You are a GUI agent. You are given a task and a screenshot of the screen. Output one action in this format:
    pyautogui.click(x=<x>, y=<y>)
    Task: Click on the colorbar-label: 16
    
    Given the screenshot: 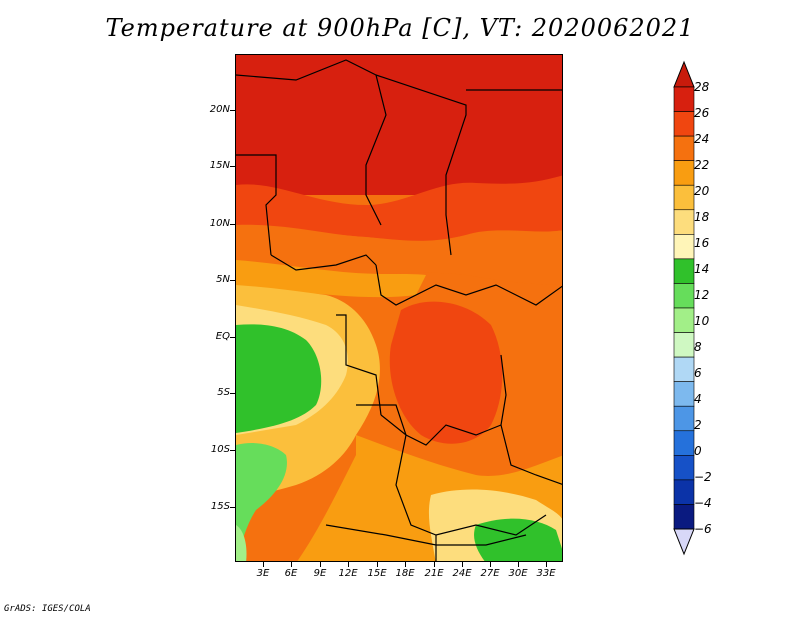 What is the action you would take?
    pyautogui.click(x=702, y=243)
    